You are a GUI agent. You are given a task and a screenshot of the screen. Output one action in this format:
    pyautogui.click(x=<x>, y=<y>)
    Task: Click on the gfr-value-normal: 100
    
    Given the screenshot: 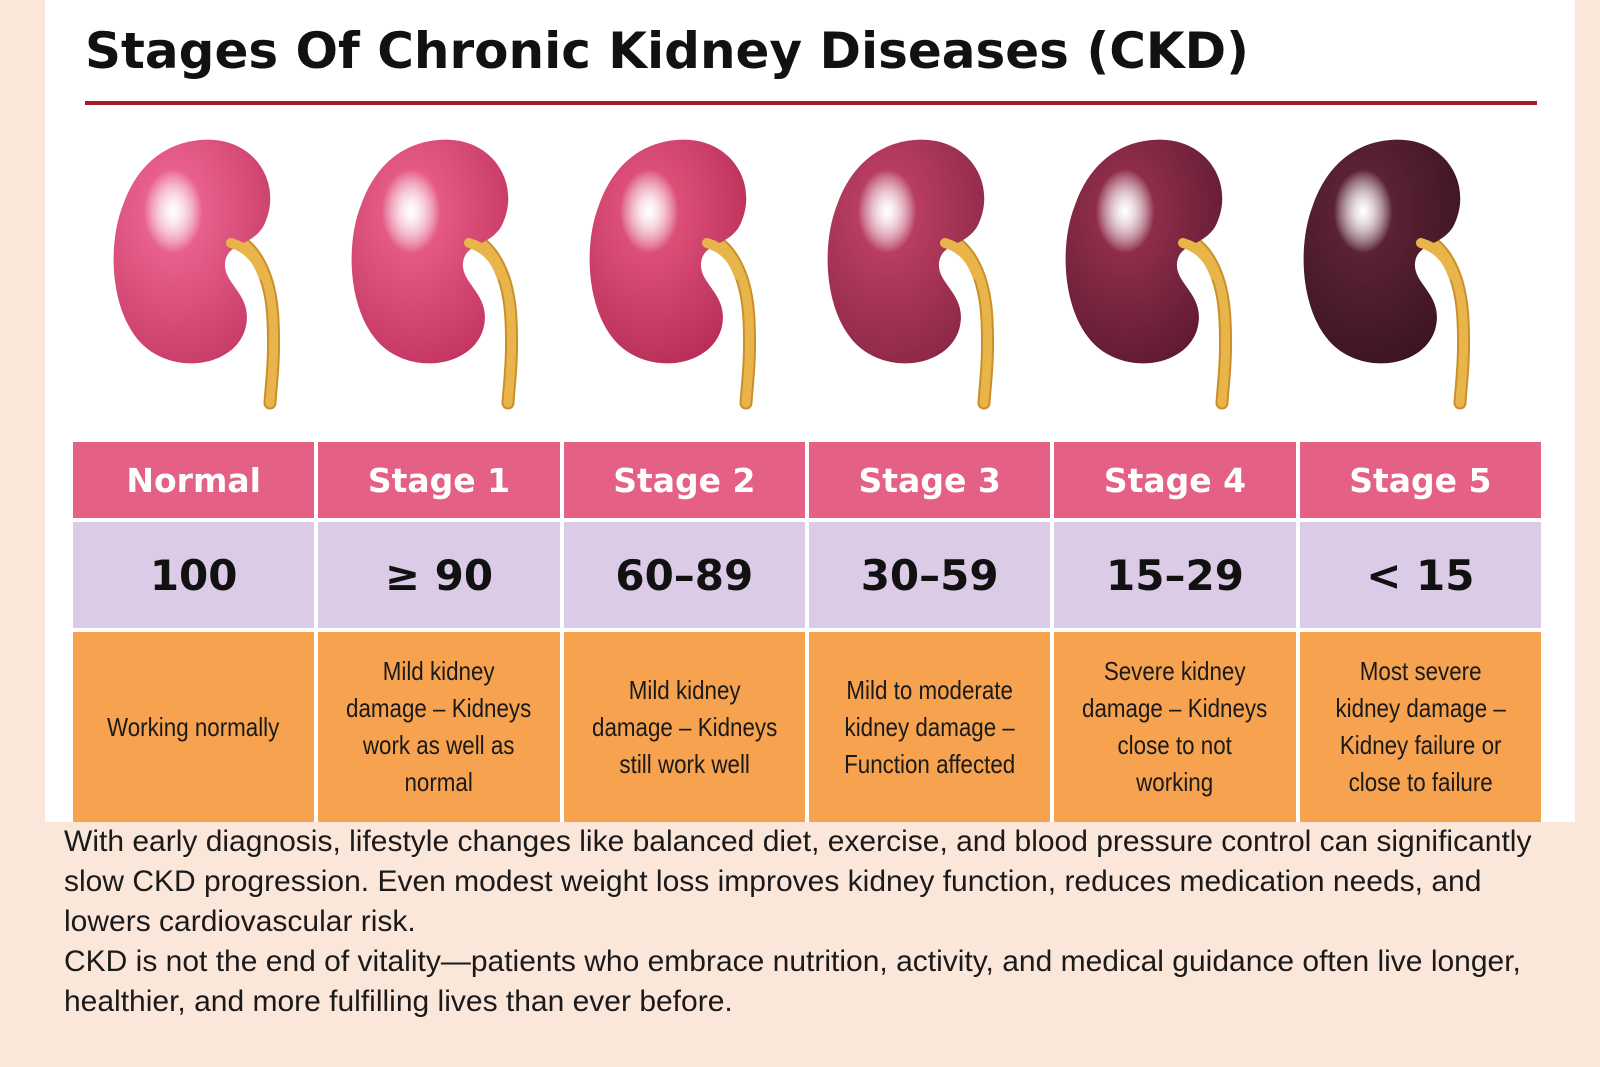 What is the action you would take?
    pyautogui.click(x=194, y=577)
    